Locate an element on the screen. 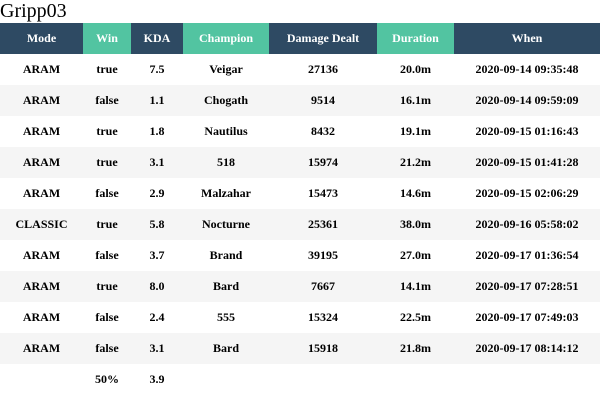  summary-row: 50% 3.9 is located at coordinates (300, 379).